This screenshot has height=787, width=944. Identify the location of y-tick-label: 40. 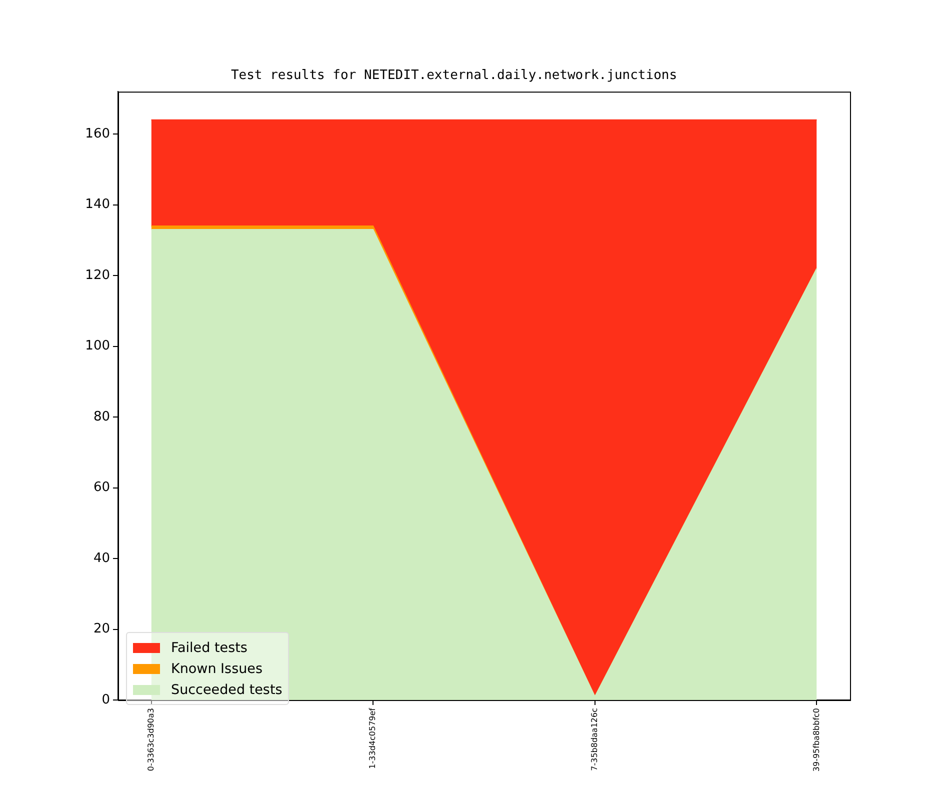
(101, 558).